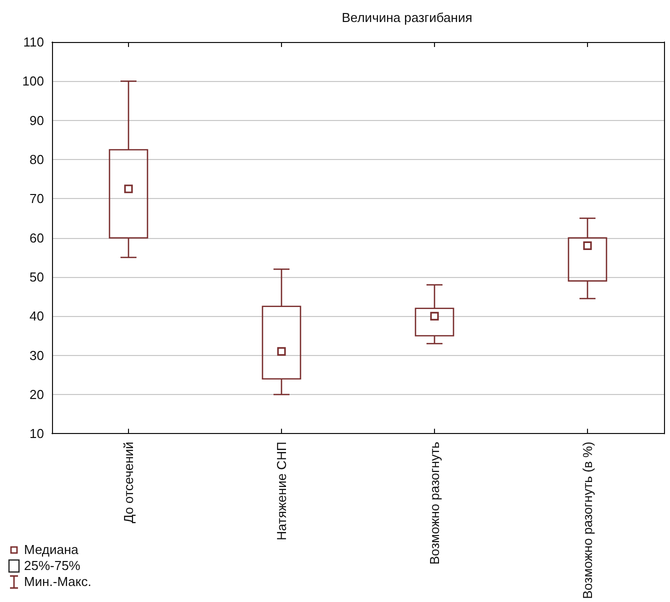 The width and height of the screenshot is (670, 602). Describe the element at coordinates (407, 17) in the screenshot. I see `chart-title: Величина разгибания` at that location.